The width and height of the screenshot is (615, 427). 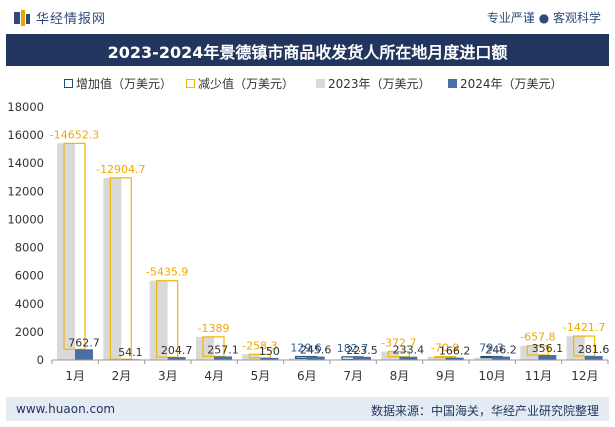 What do you see at coordinates (330, 371) in the screenshot?
I see `x-axis: 1月 2月 3月 4月 5月 6月 7月 8月 9月 10月 11月 12月` at bounding box center [330, 371].